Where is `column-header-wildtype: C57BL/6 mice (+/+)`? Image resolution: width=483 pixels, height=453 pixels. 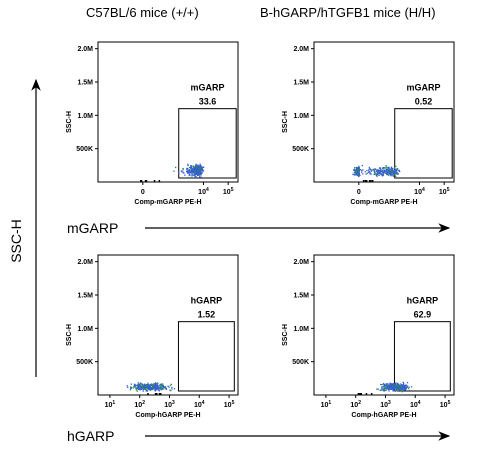
column-header-wildtype: C57BL/6 mice (+/+) is located at coordinates (142, 12).